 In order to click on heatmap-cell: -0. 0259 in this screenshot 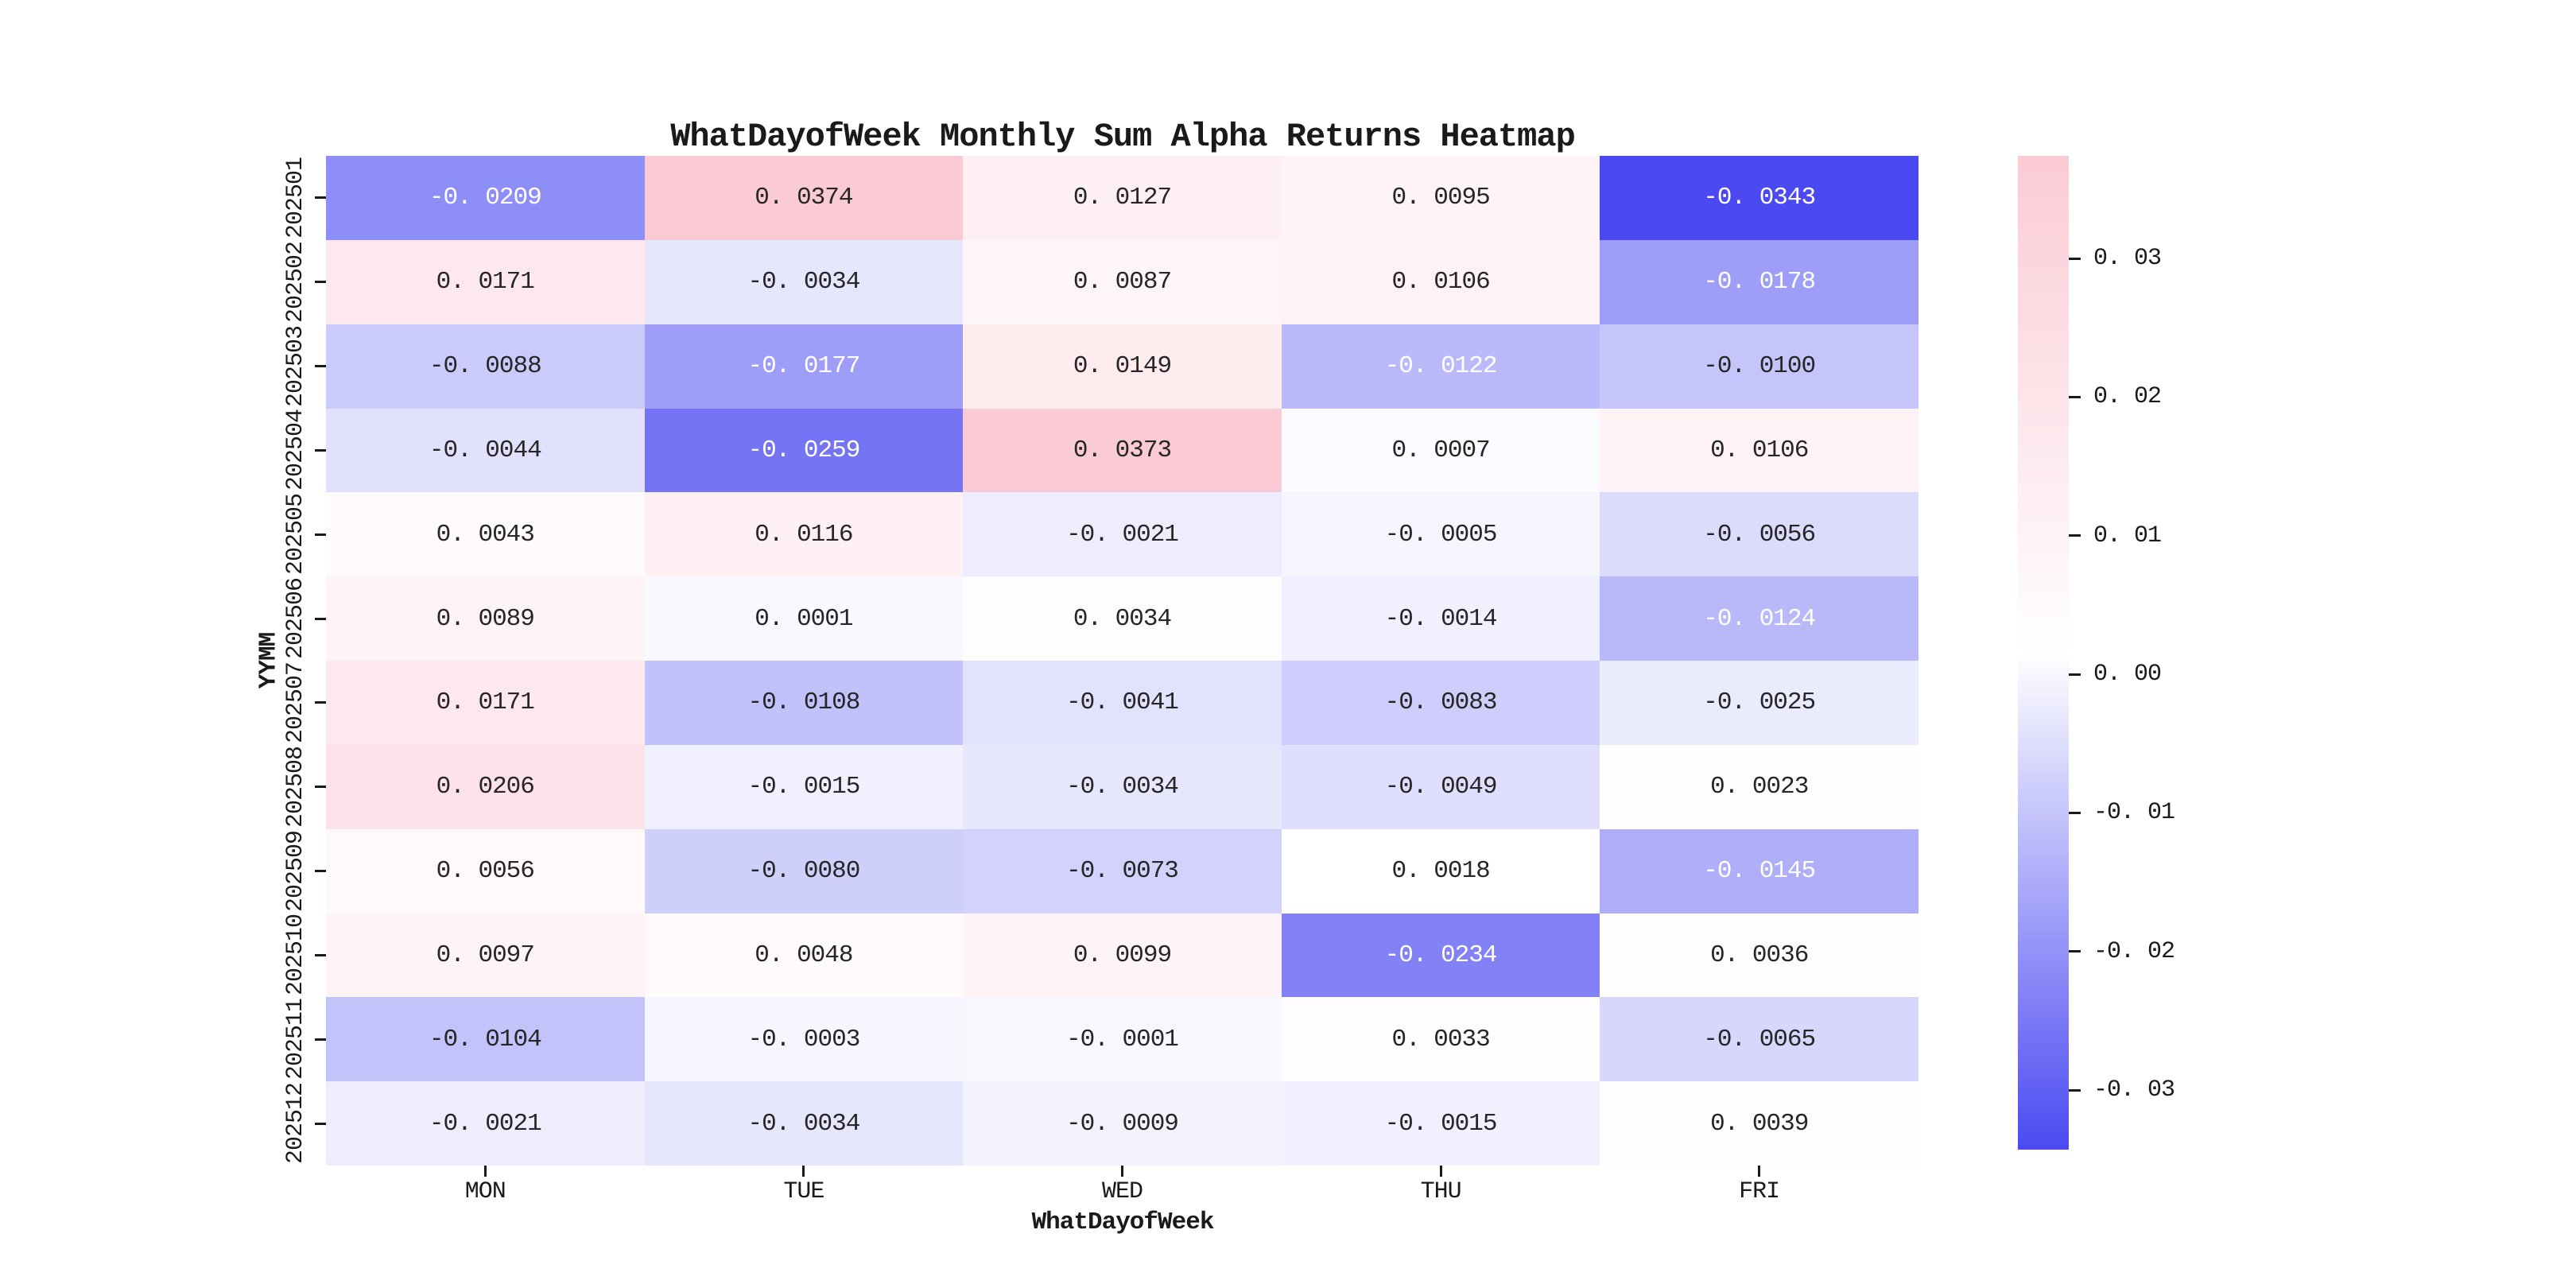, I will do `click(804, 451)`.